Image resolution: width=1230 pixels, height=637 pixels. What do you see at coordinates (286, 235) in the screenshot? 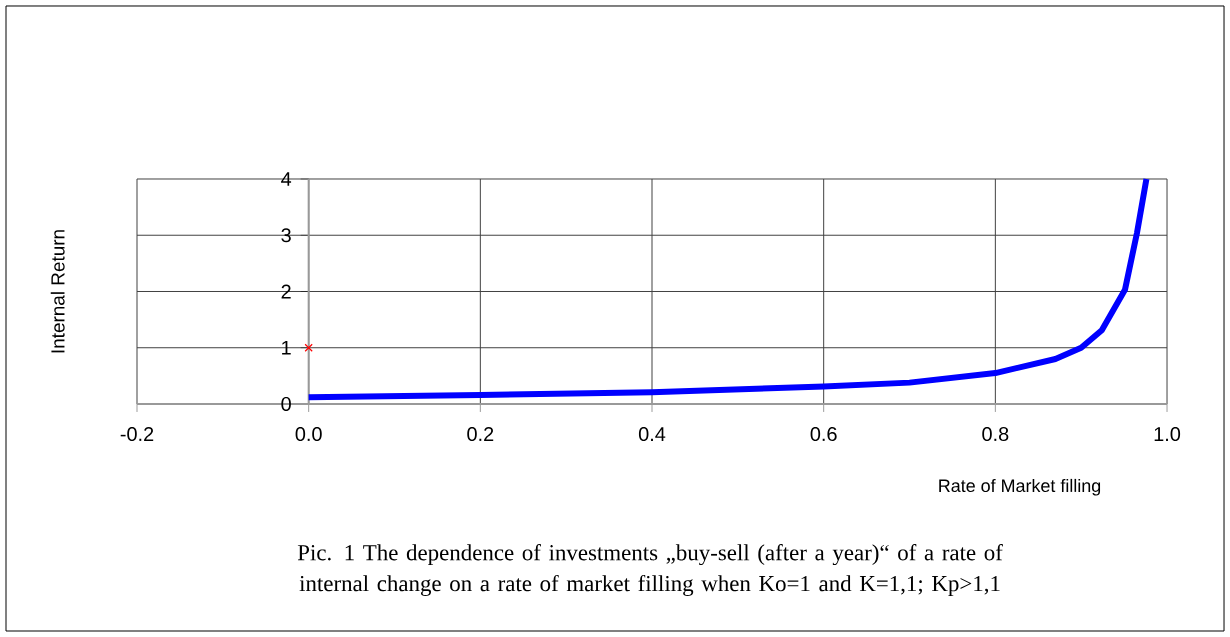
I see `y-tick-label: 3` at bounding box center [286, 235].